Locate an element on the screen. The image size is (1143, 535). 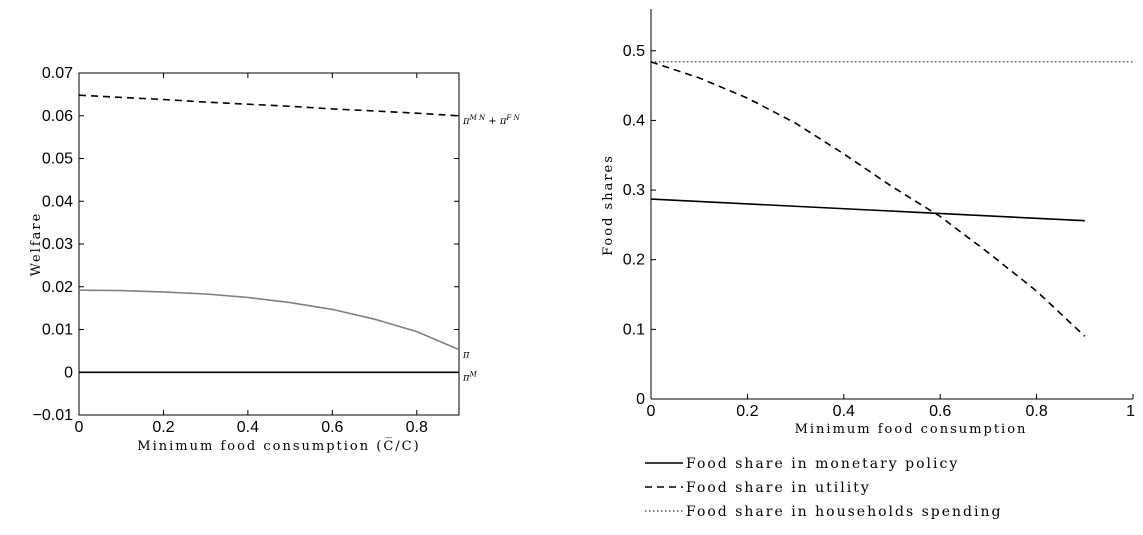
right-y-tick-label: 0.4 is located at coordinates (634, 120).